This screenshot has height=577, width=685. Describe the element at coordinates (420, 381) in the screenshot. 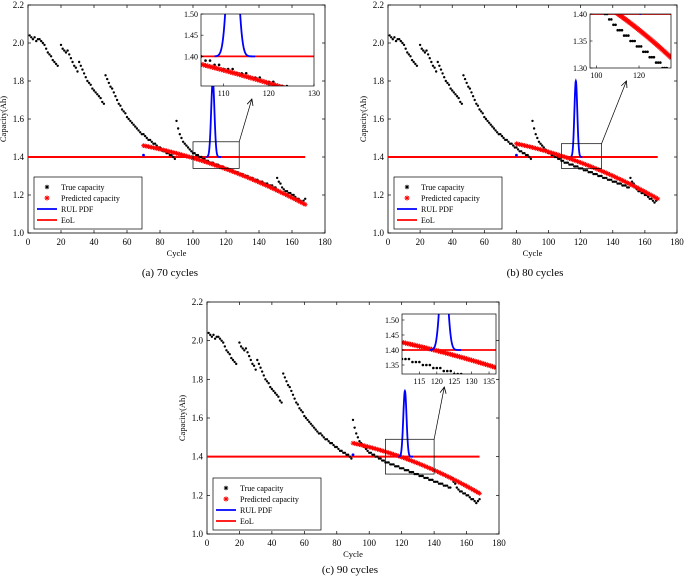

I see `inset-x-tick-label: 115` at that location.